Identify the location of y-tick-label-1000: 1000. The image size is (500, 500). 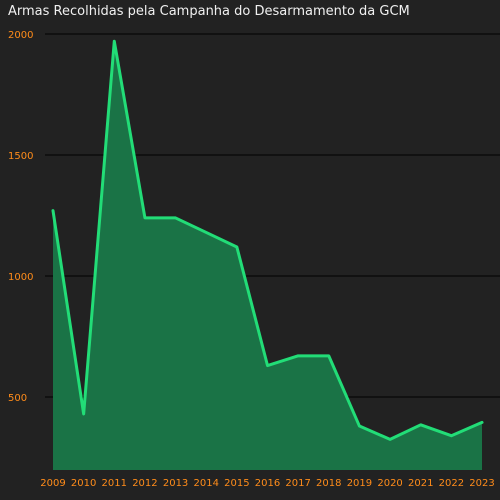
(20, 277).